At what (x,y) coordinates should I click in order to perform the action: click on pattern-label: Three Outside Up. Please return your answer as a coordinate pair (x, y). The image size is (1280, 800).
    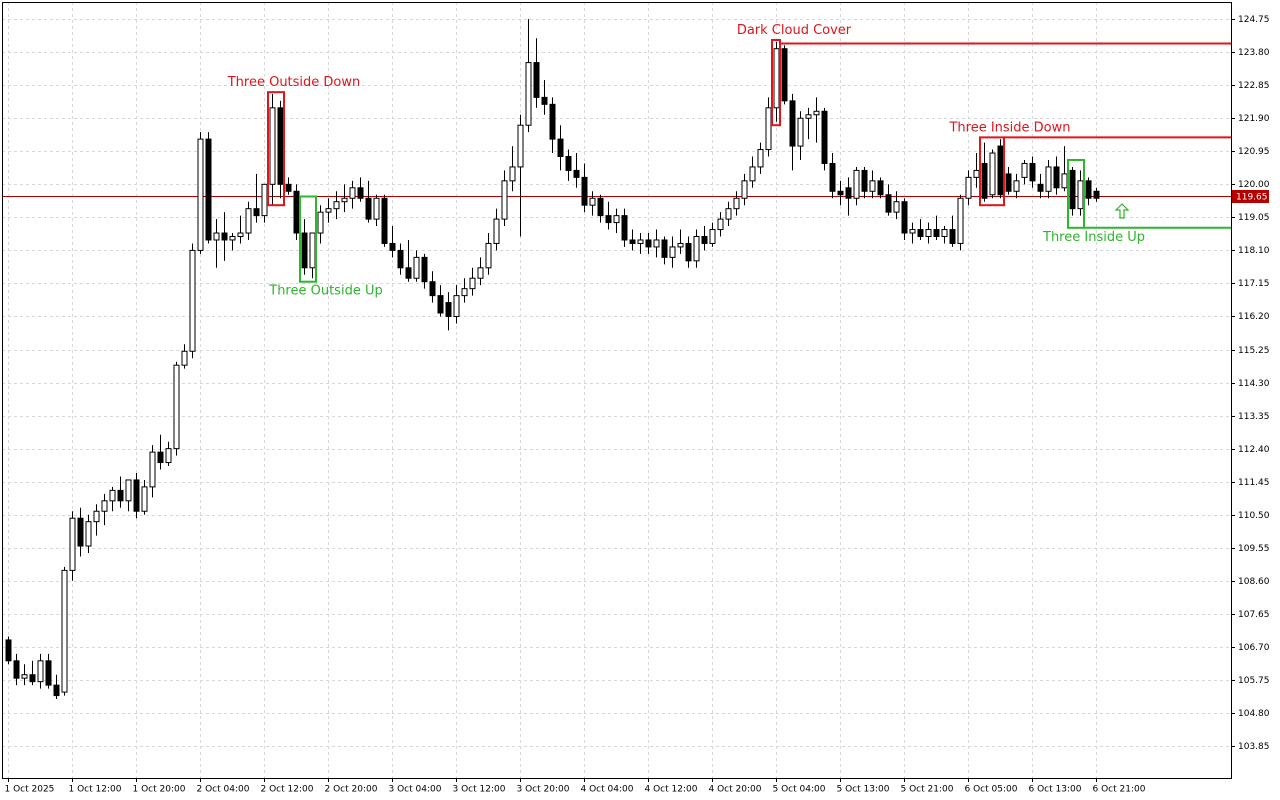
    Looking at the image, I should click on (325, 291).